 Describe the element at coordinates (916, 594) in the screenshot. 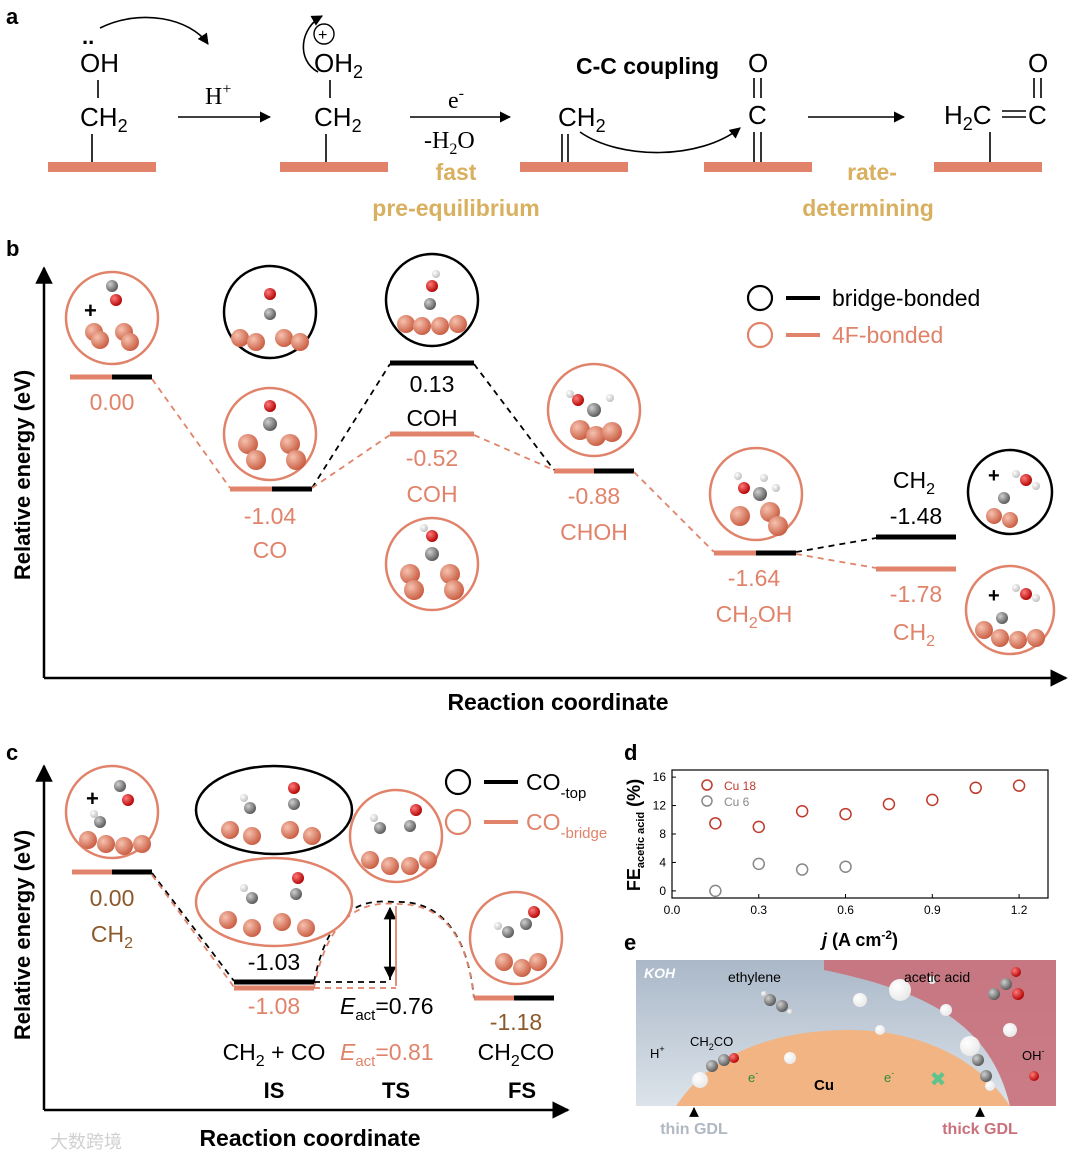

I see `label-ch2-4f-value: -1.78` at that location.